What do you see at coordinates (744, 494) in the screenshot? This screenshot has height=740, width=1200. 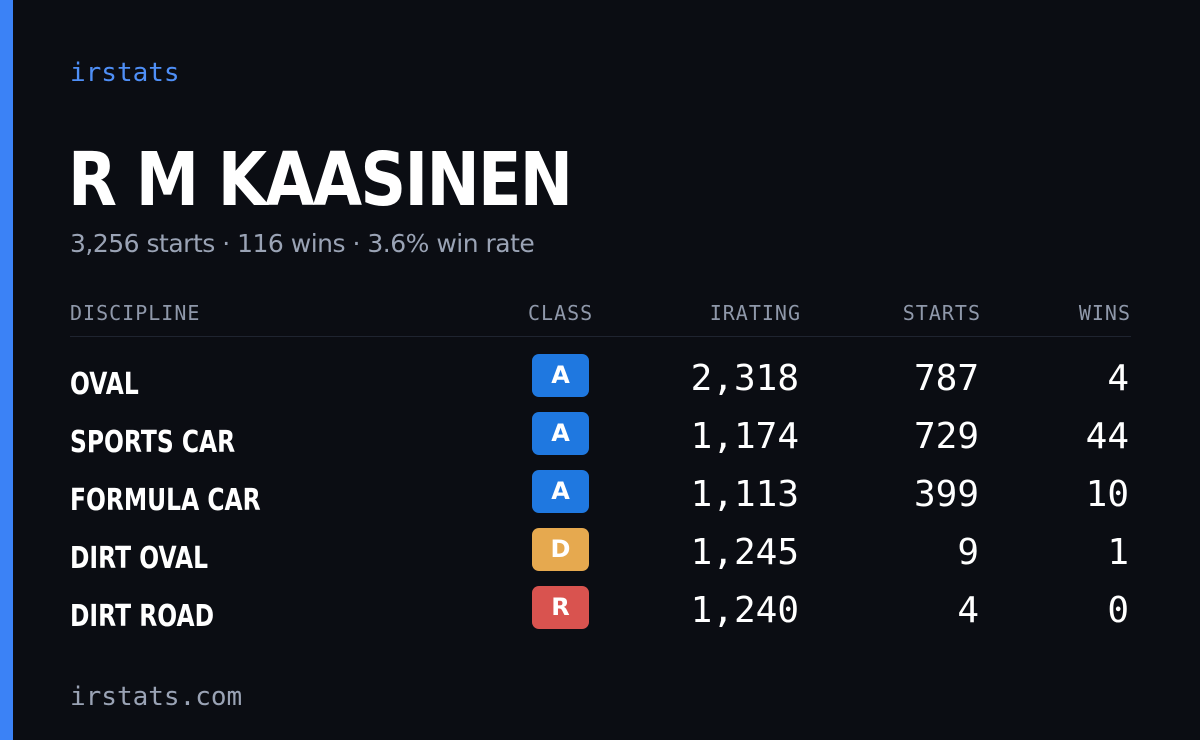 I see `irating-value: 1,113` at bounding box center [744, 494].